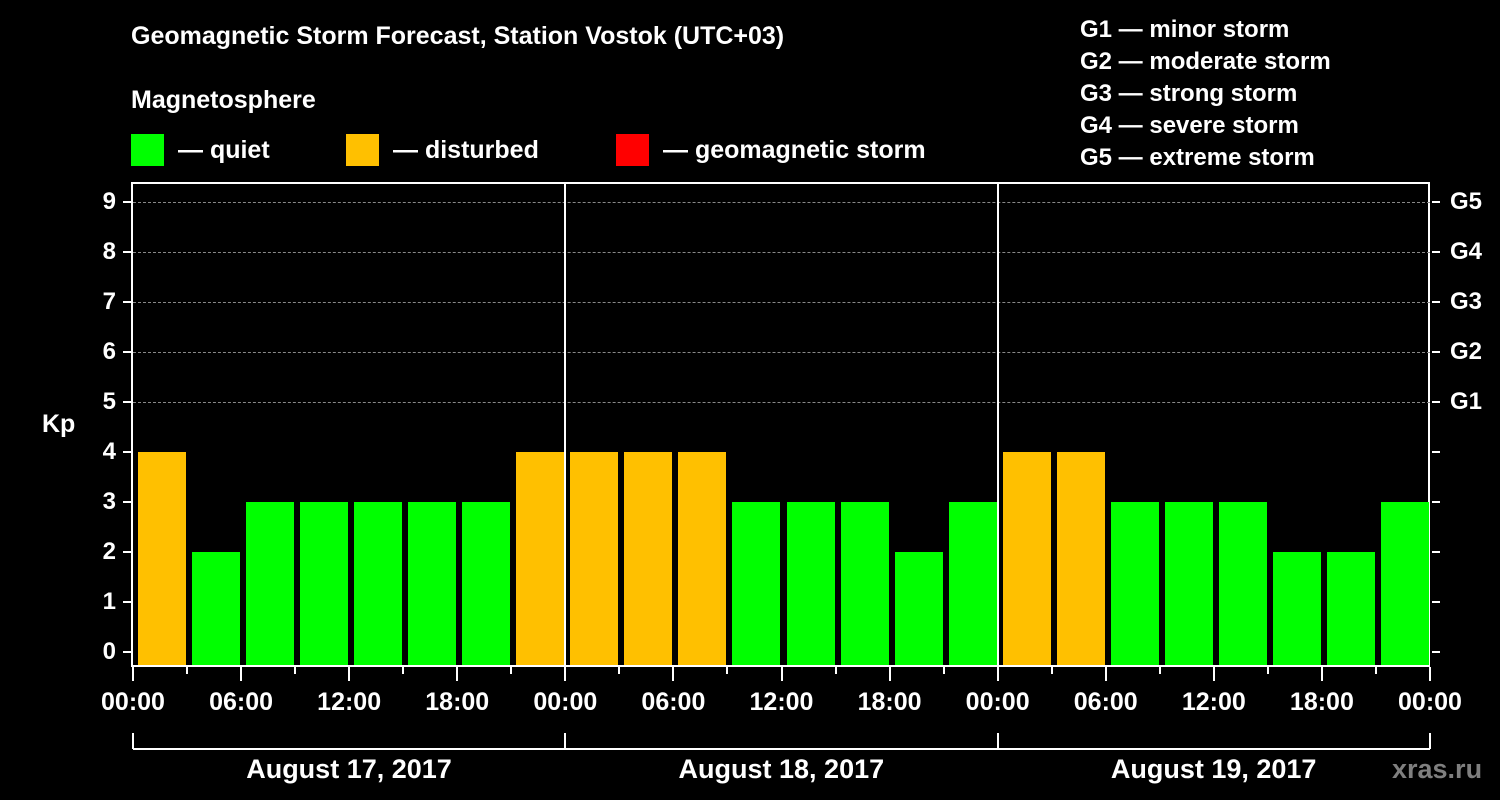 Image resolution: width=1500 pixels, height=800 pixels. I want to click on g-level-label: G4, so click(1466, 251).